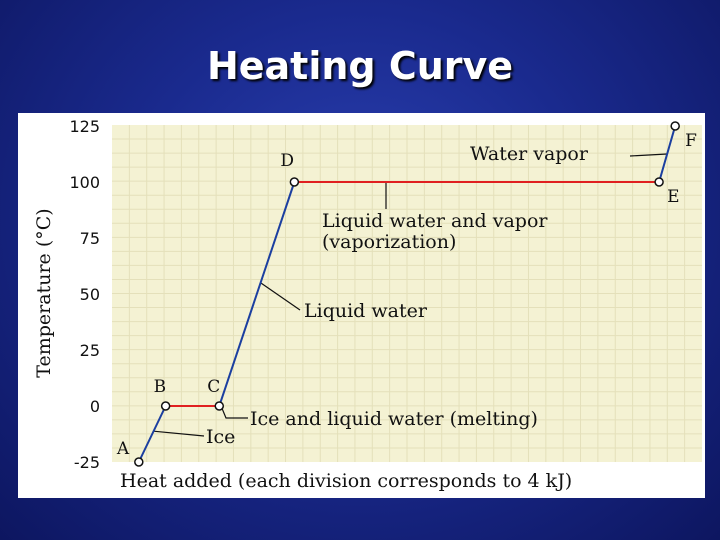 This screenshot has width=720, height=540. What do you see at coordinates (165, 406) in the screenshot?
I see `point-B` at bounding box center [165, 406].